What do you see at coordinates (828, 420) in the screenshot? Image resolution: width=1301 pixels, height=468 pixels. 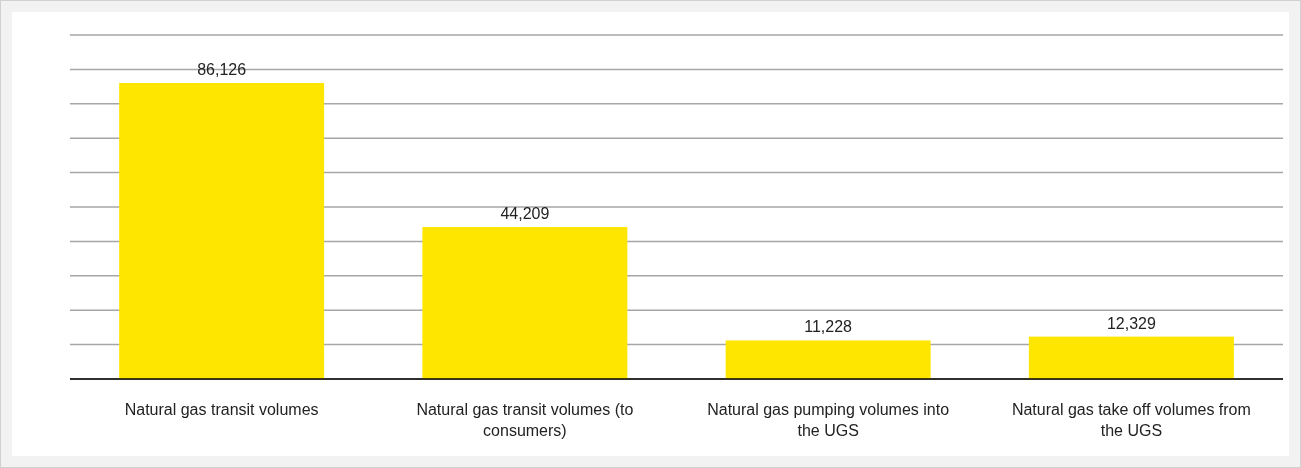 I see `x-tick-label: Natural gas pumping volumes into the UGS` at bounding box center [828, 420].